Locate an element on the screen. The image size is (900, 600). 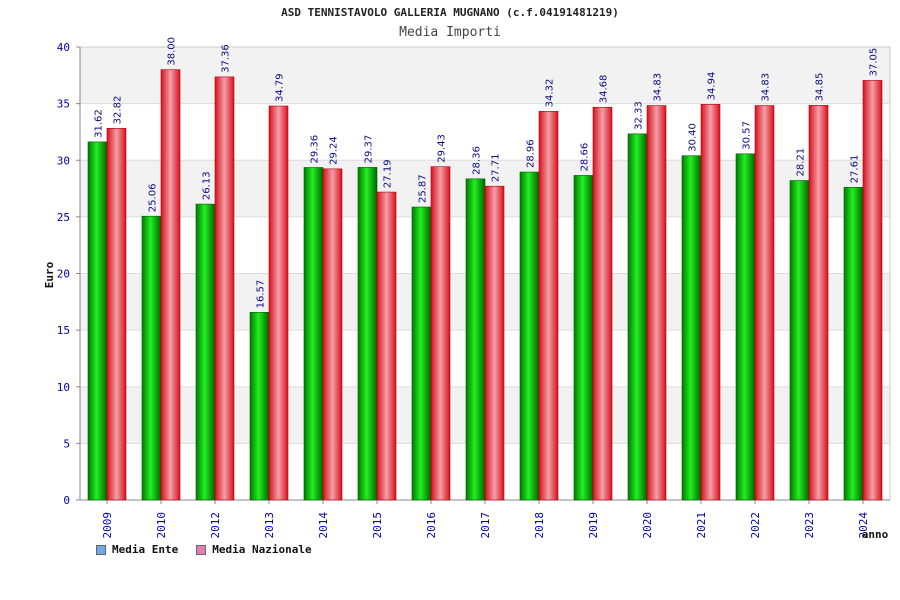
data-label: 32.82 is located at coordinates (118, 110).